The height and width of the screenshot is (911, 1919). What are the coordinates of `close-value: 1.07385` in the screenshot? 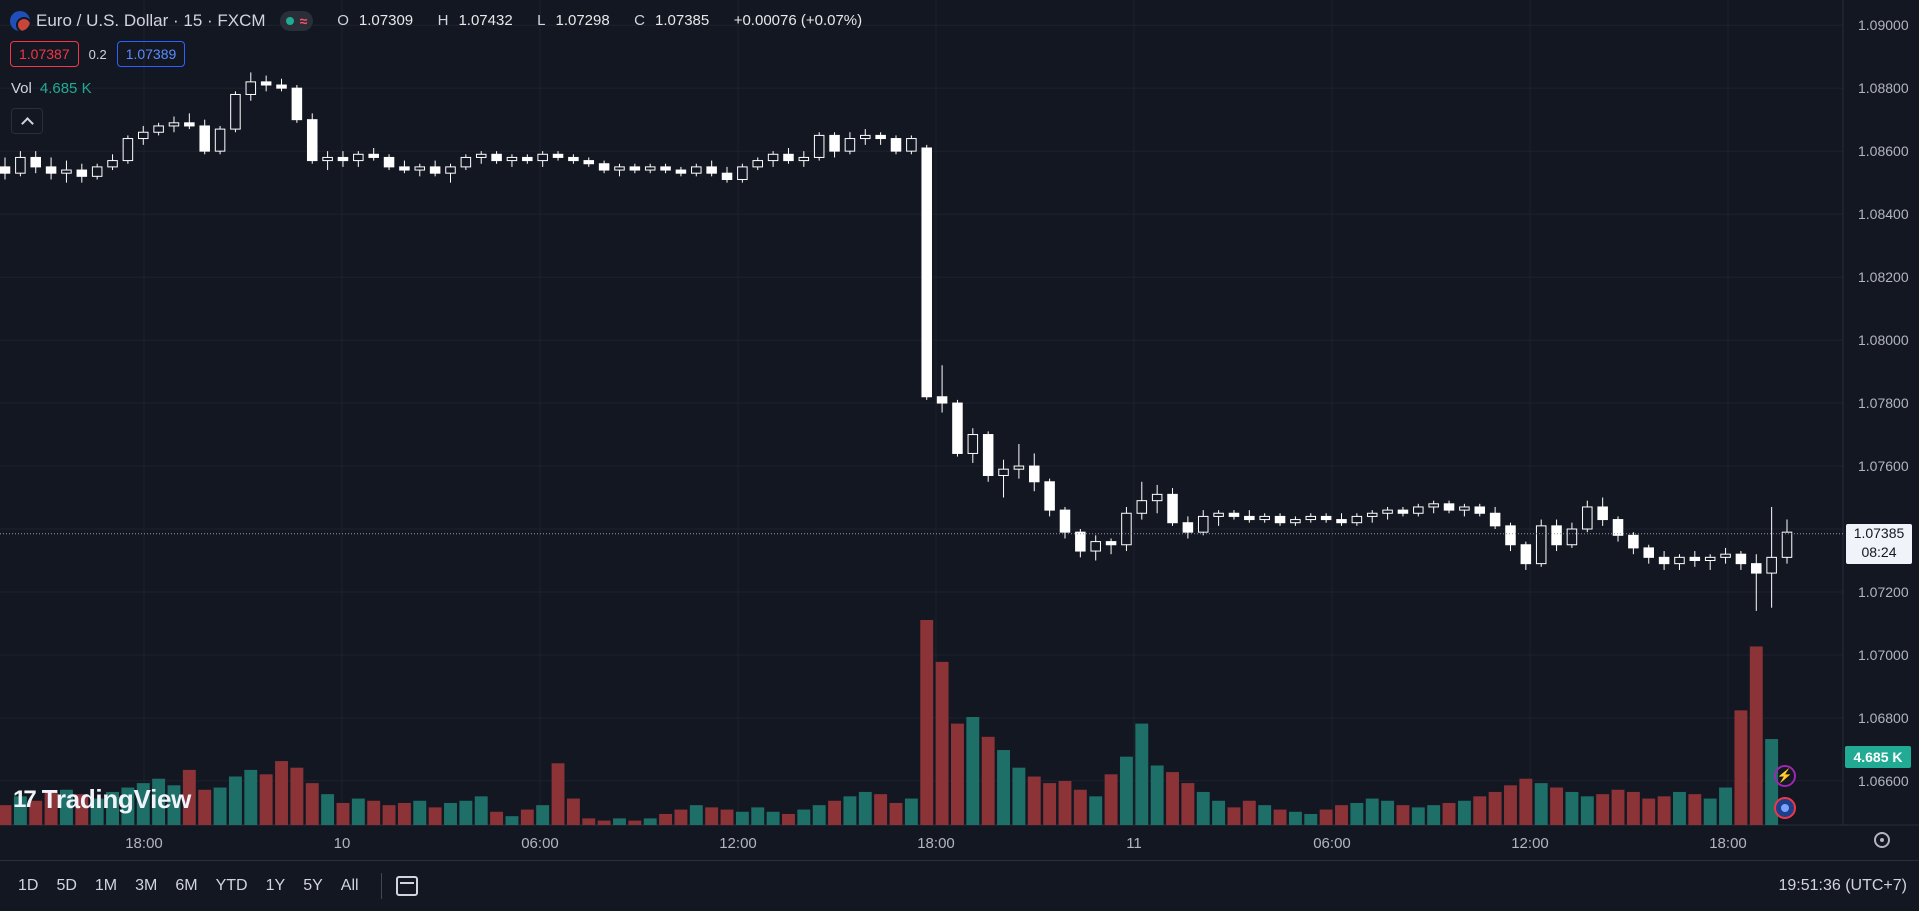 It's located at (682, 20).